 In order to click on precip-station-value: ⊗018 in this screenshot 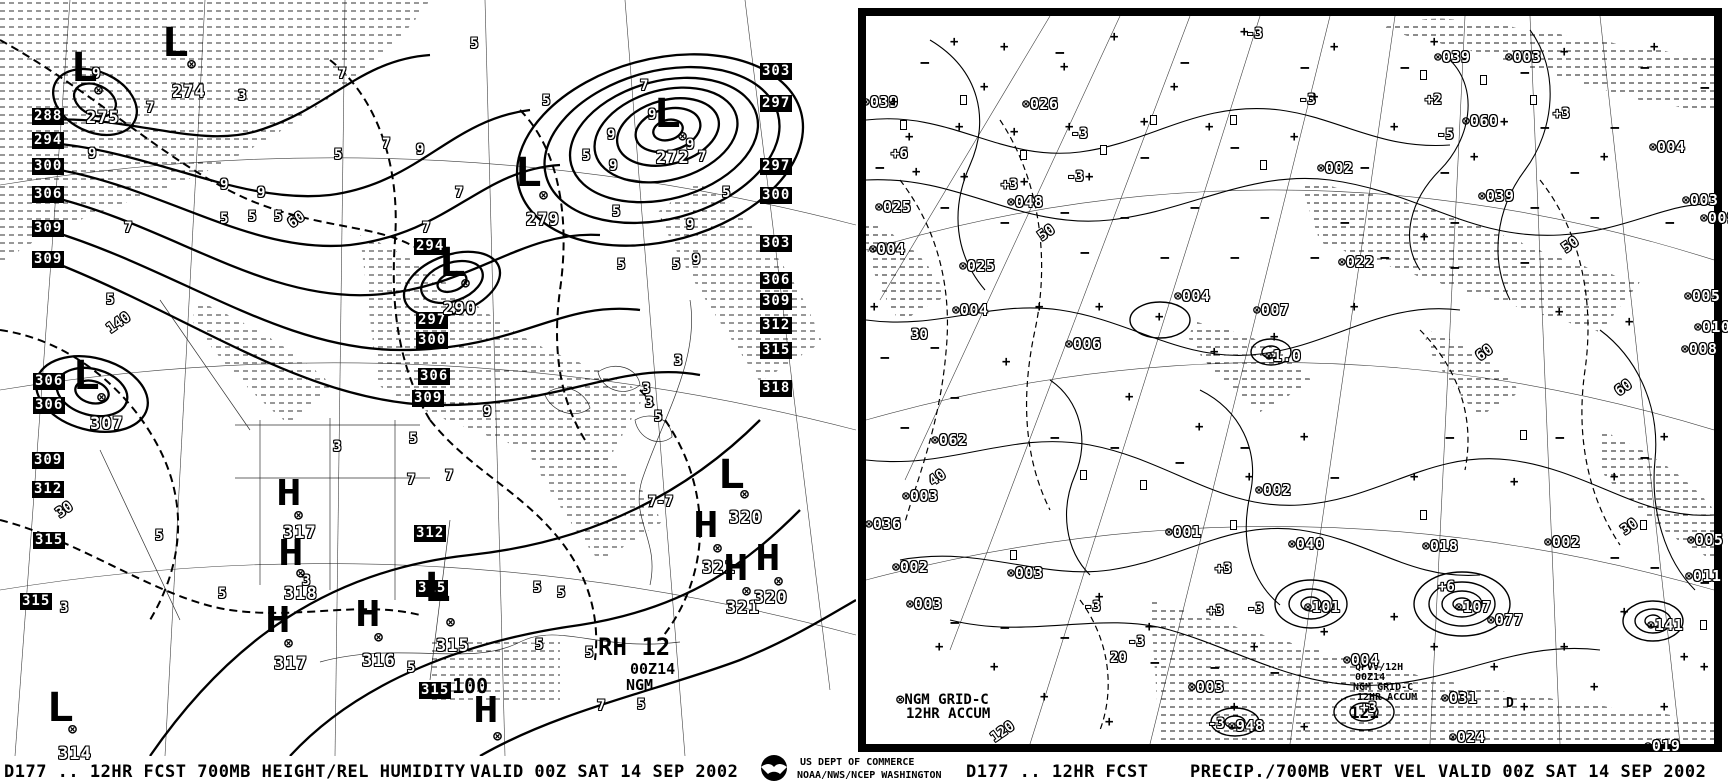, I will do `click(1440, 546)`.